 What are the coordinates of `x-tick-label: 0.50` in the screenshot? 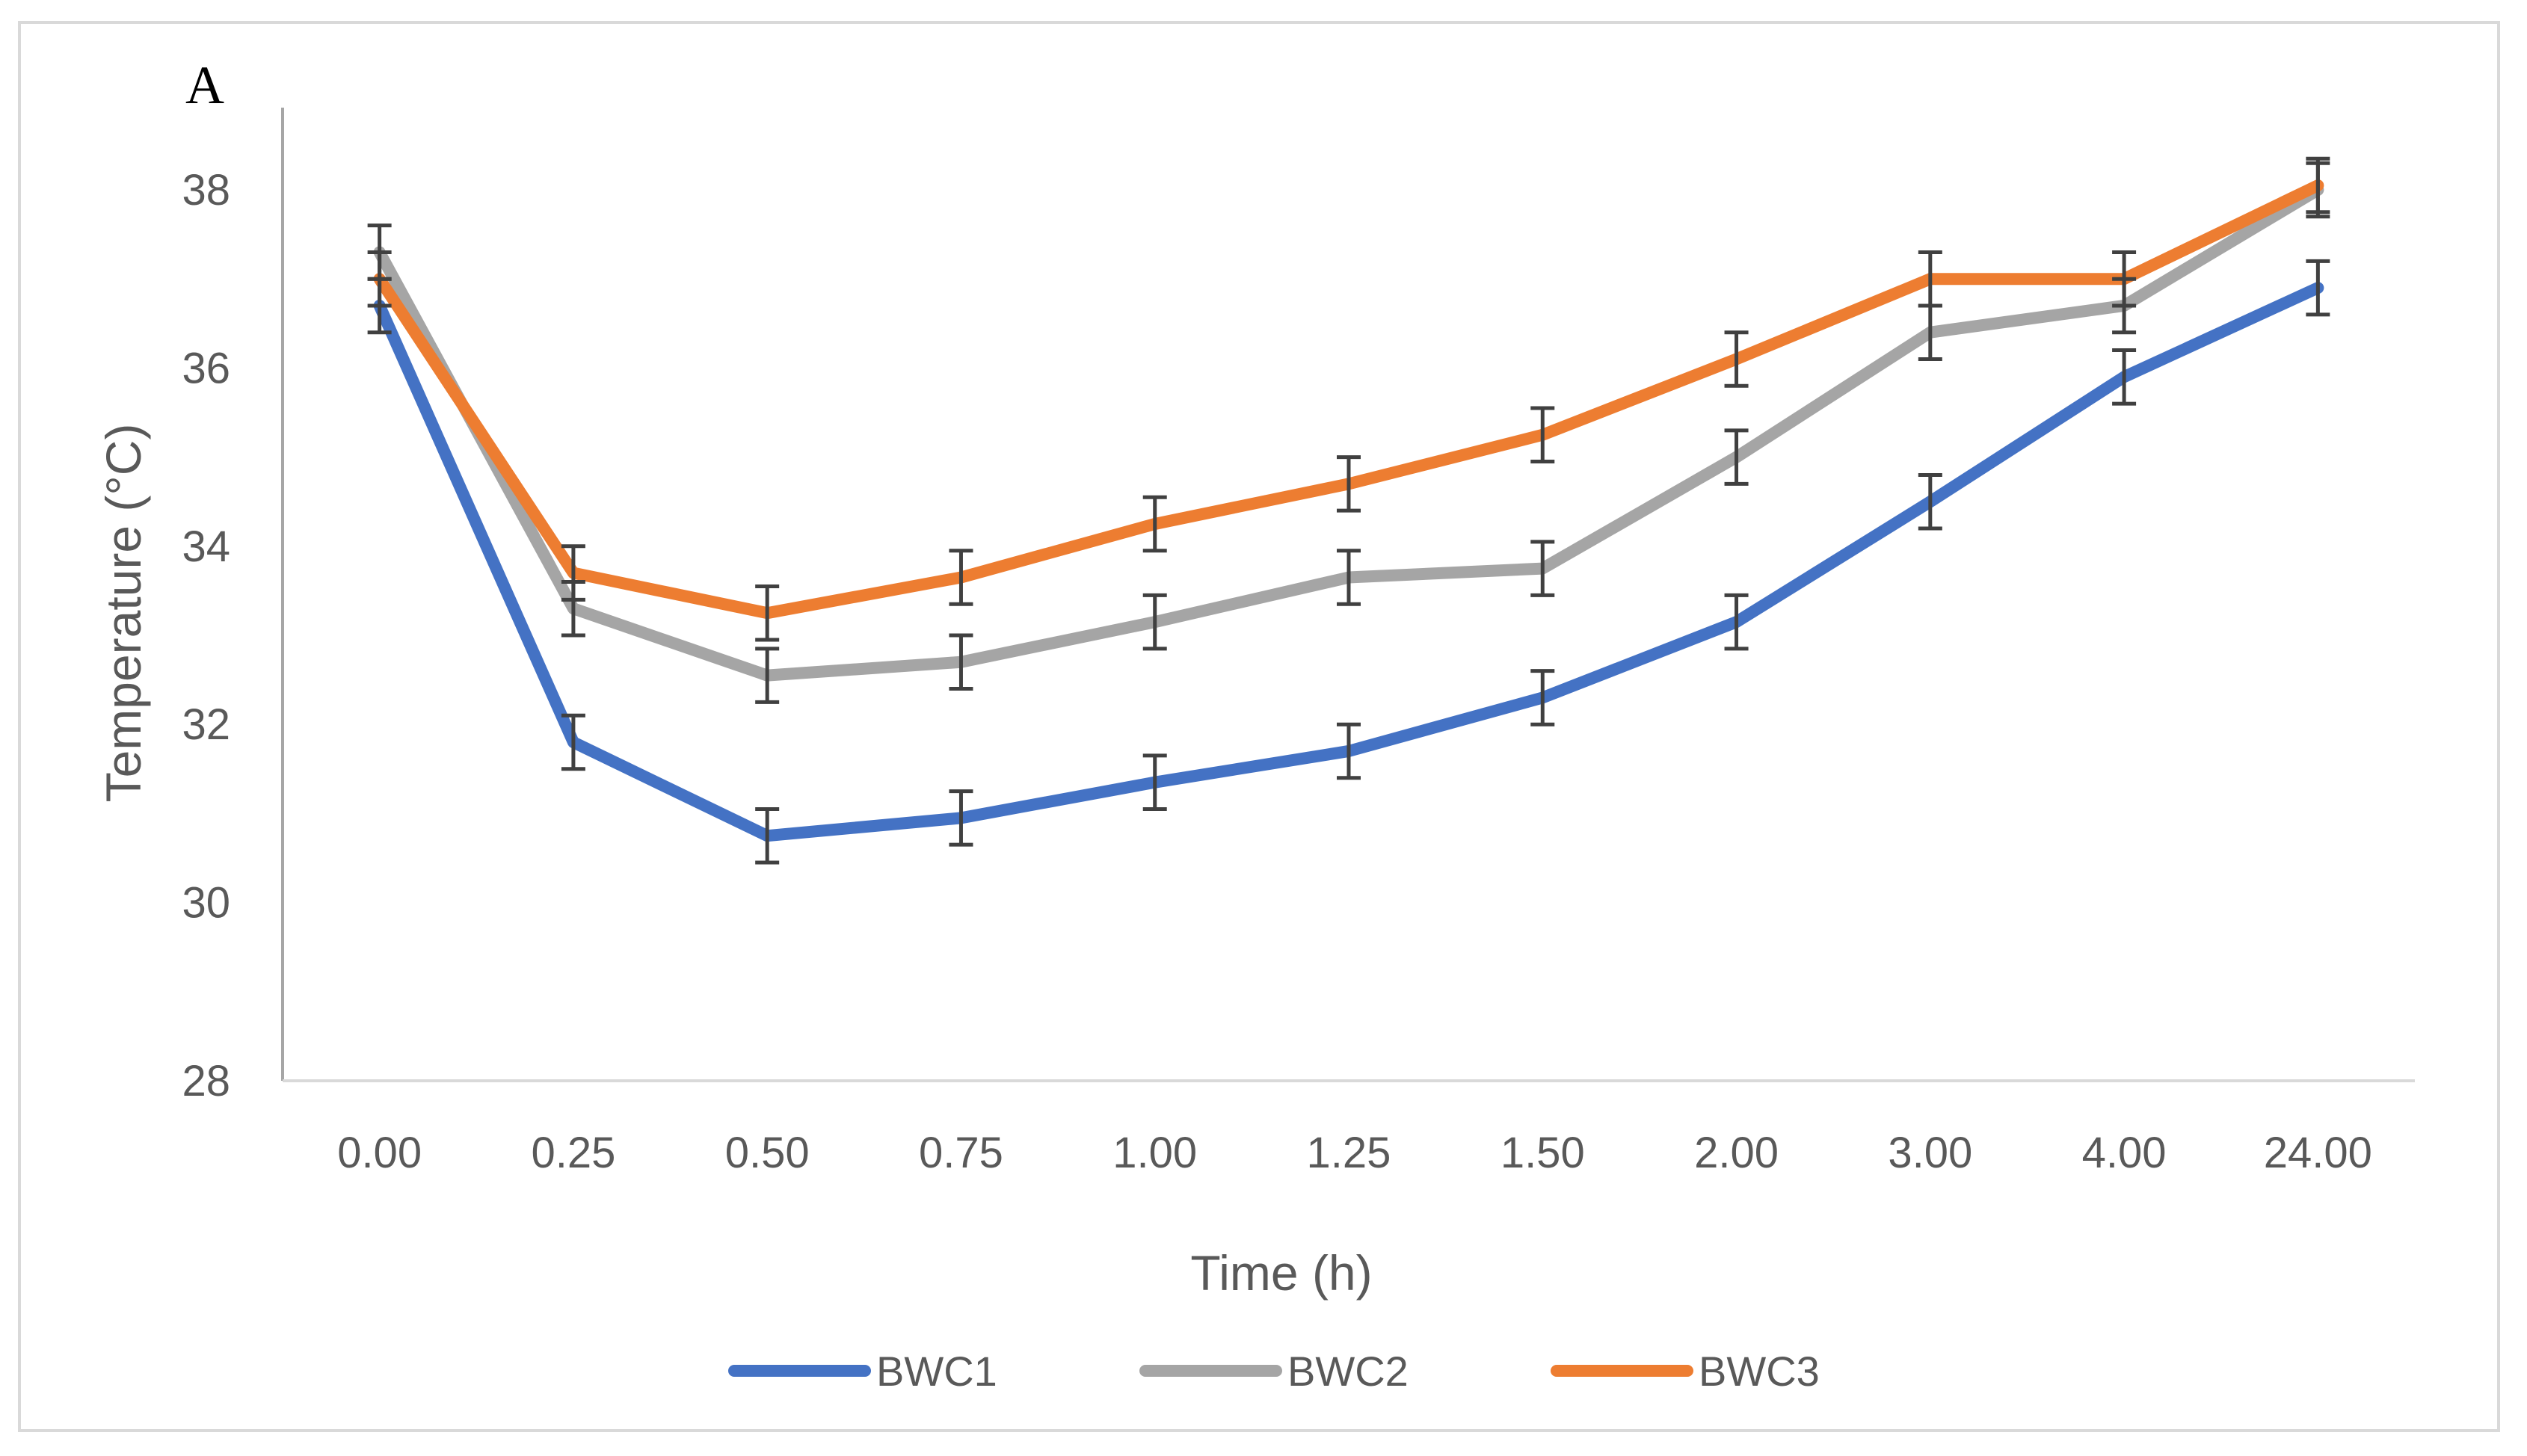 It's located at (767, 1153).